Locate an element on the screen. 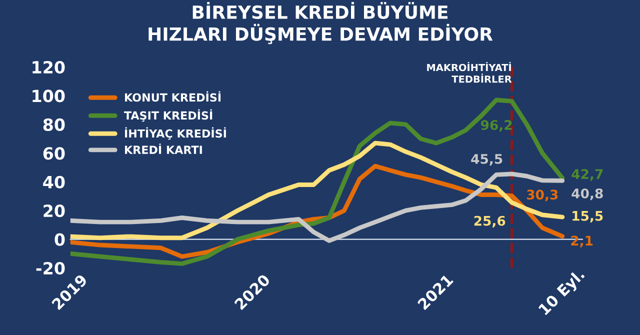 The width and height of the screenshot is (640, 335). x-tick-label: 10 Eyl. is located at coordinates (563, 293).